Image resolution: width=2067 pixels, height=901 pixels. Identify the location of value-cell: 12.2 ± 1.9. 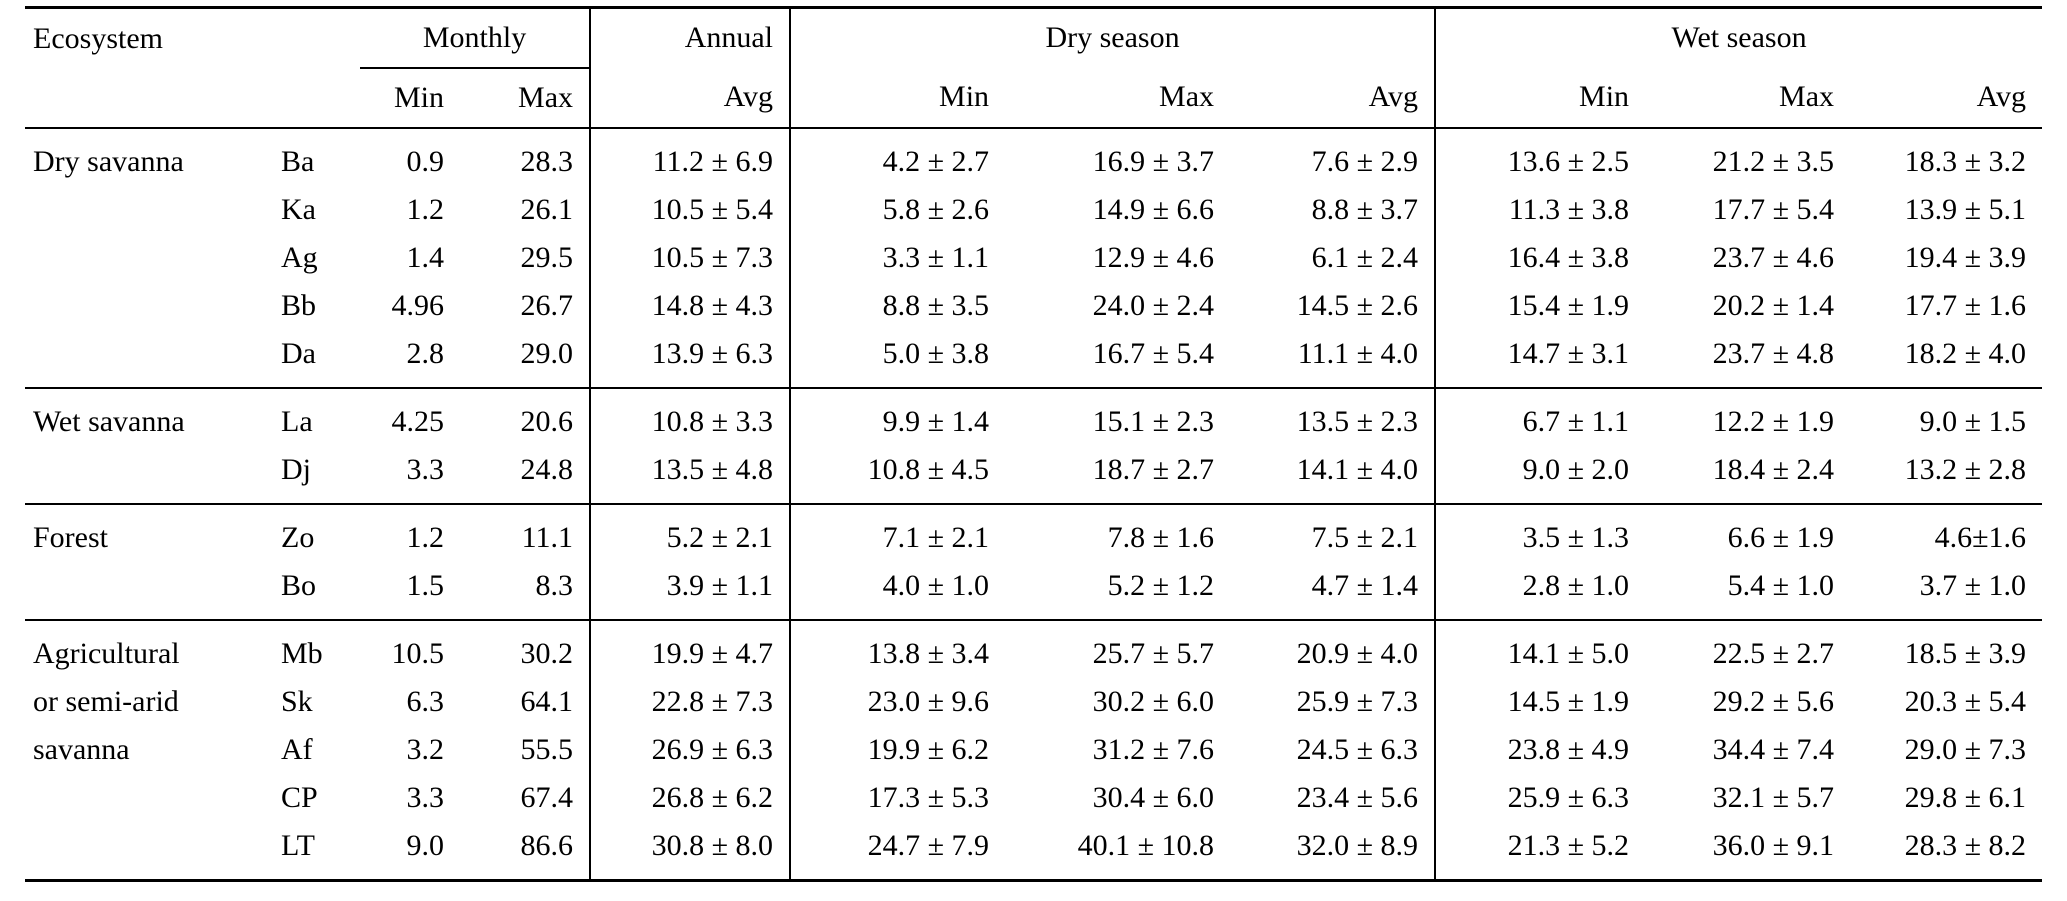
(1773, 421).